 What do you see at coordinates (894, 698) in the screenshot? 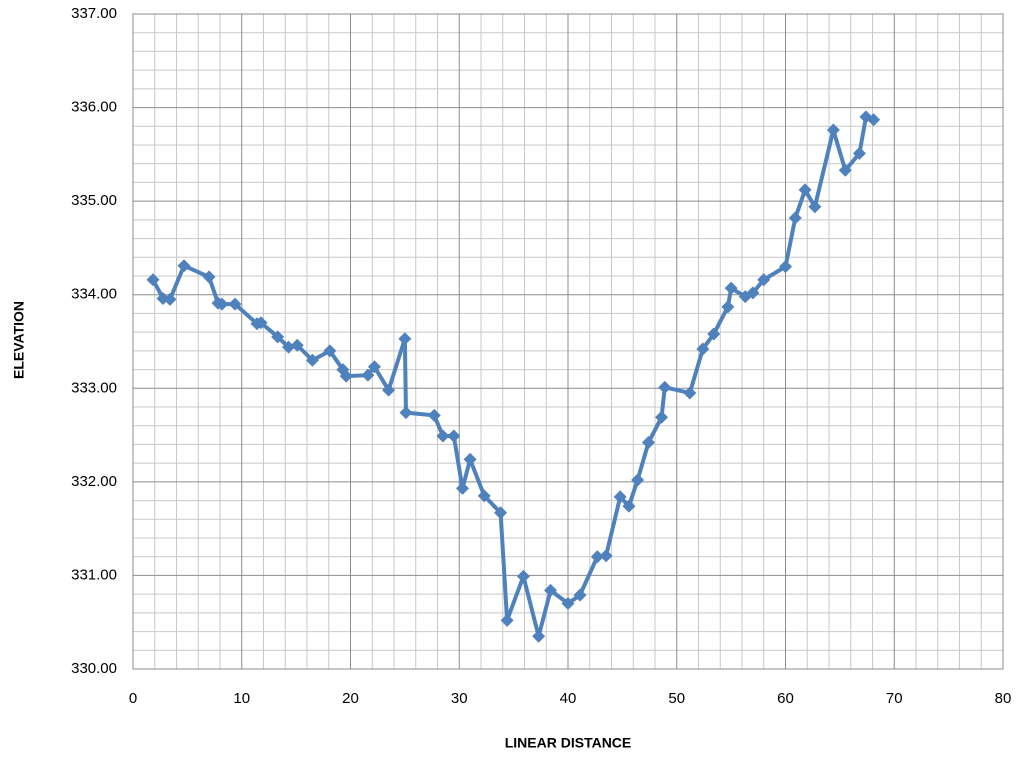
I see `x-tick-label: 70` at bounding box center [894, 698].